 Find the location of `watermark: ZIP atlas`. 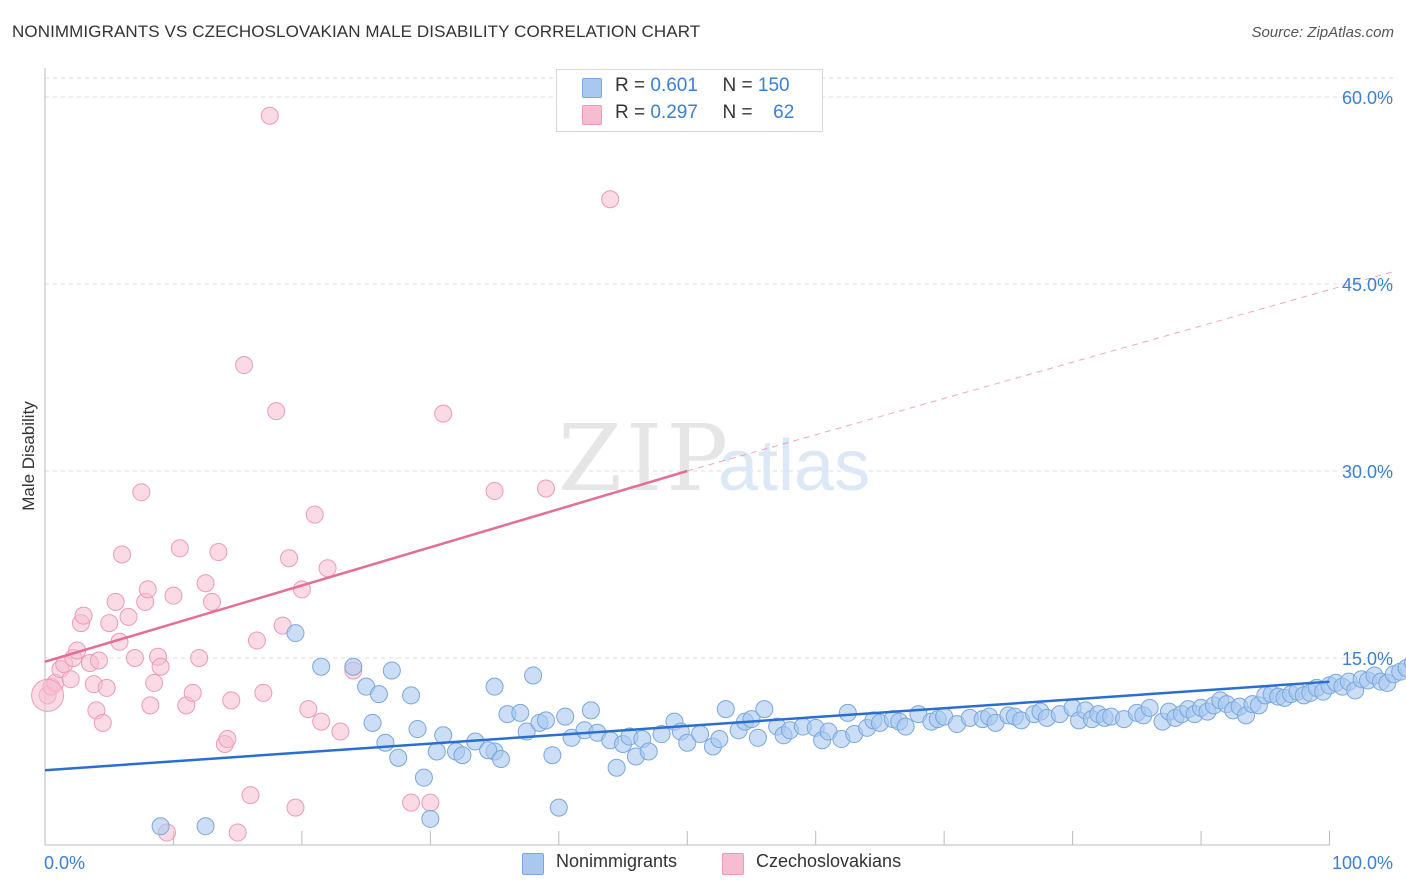

watermark: ZIP atlas is located at coordinates (714, 458).